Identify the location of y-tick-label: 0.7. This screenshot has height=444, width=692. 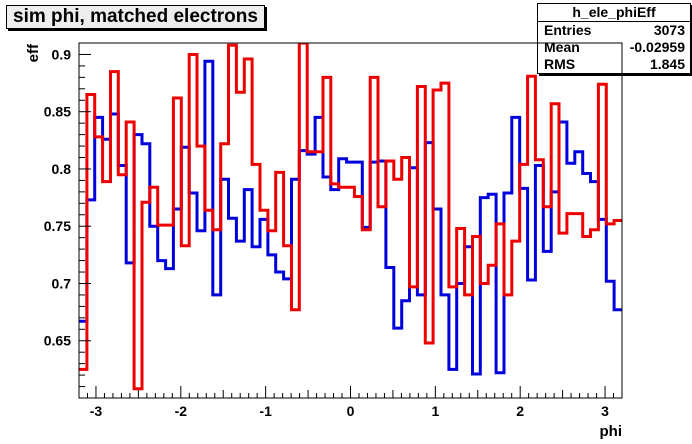
(62, 283).